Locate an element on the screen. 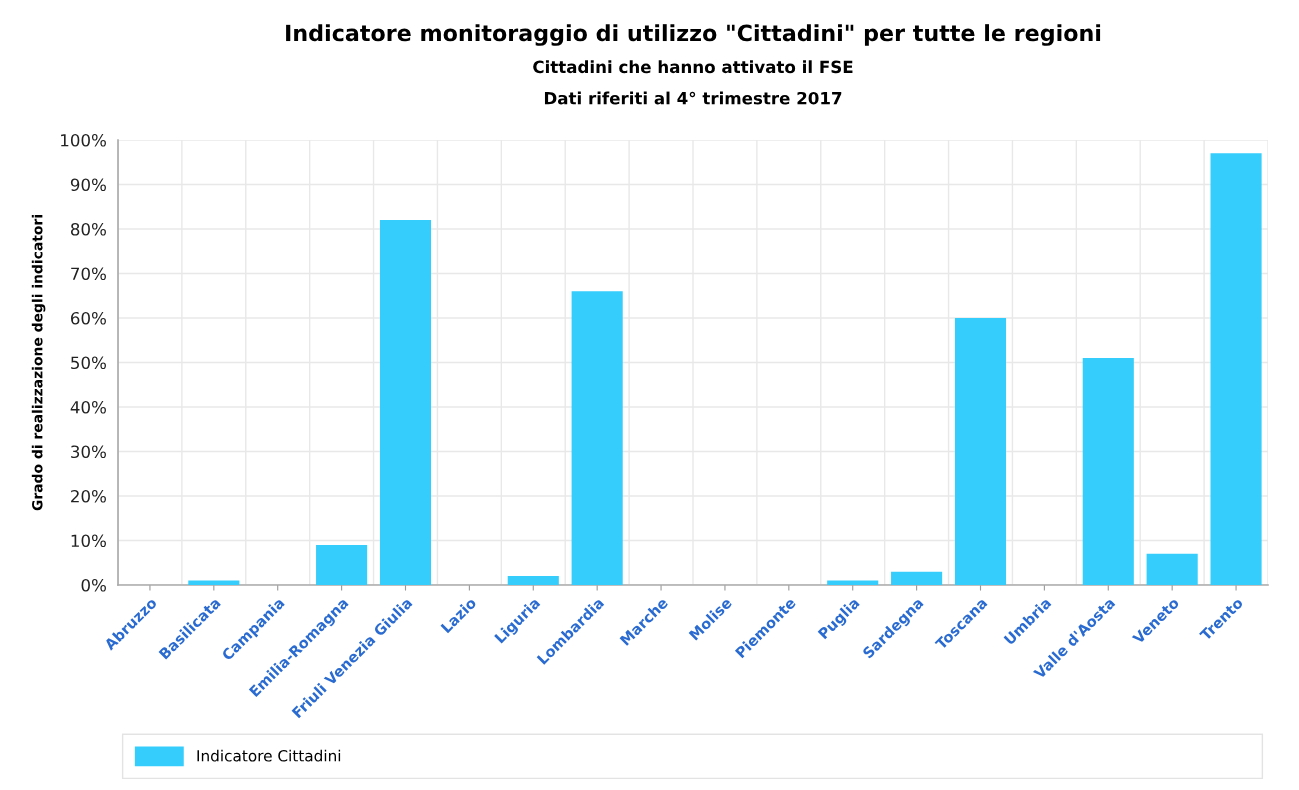  y-tick-label: 10% is located at coordinates (88, 541).